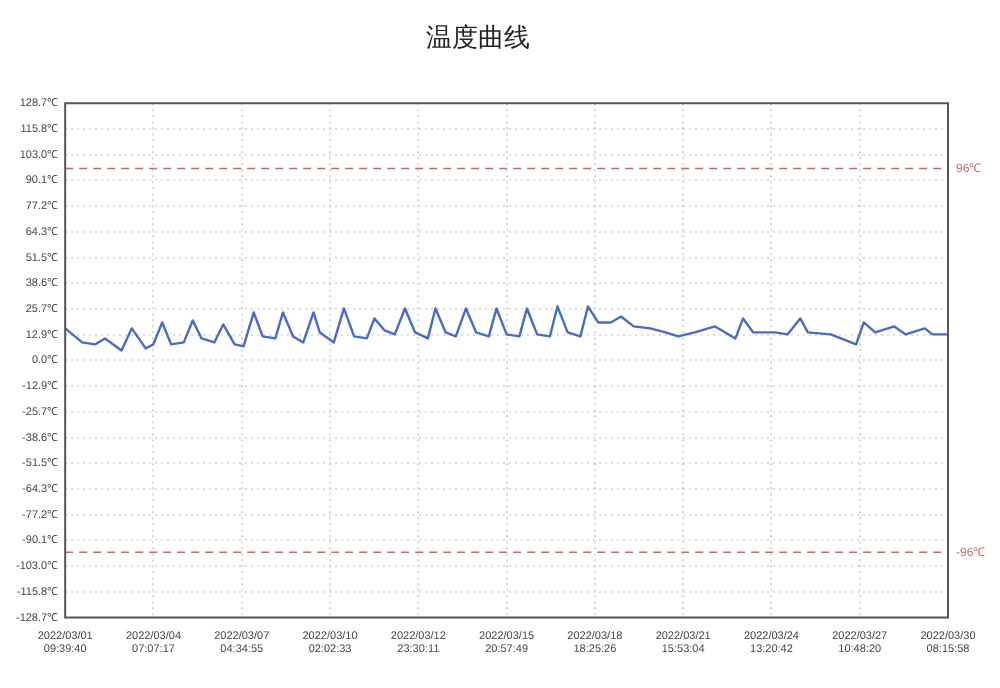 This screenshot has height=688, width=1000. I want to click on chart-title: 温度曲线, so click(478, 38).